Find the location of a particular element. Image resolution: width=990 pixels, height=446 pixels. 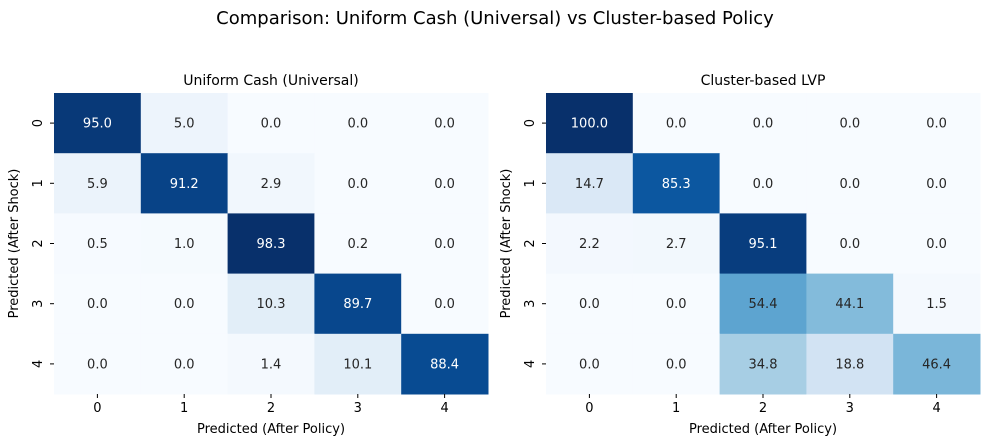

cell-value-label: 0.5 is located at coordinates (97, 244).